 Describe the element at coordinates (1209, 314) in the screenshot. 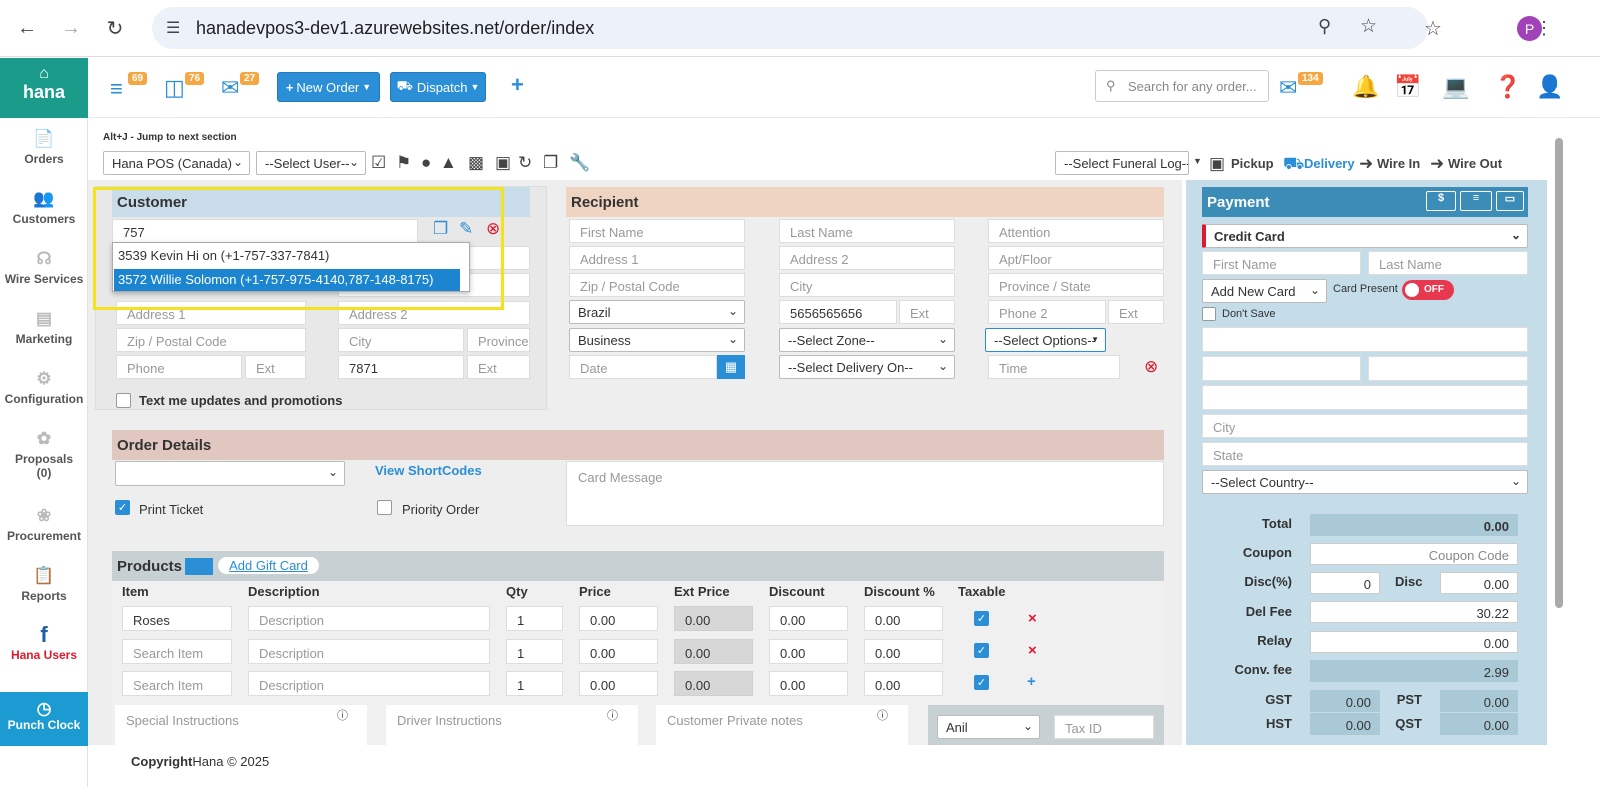

I see `dont-save-checkbox` at that location.